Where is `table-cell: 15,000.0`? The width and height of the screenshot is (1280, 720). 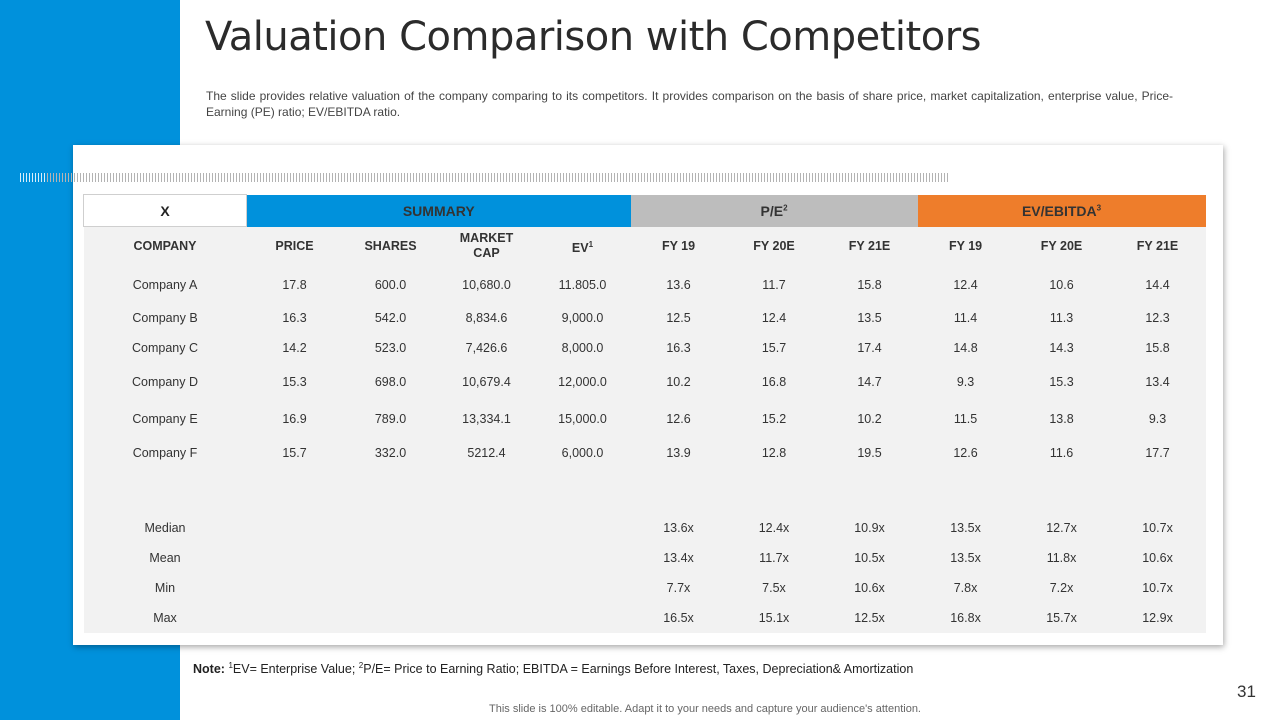 table-cell: 15,000.0 is located at coordinates (582, 419).